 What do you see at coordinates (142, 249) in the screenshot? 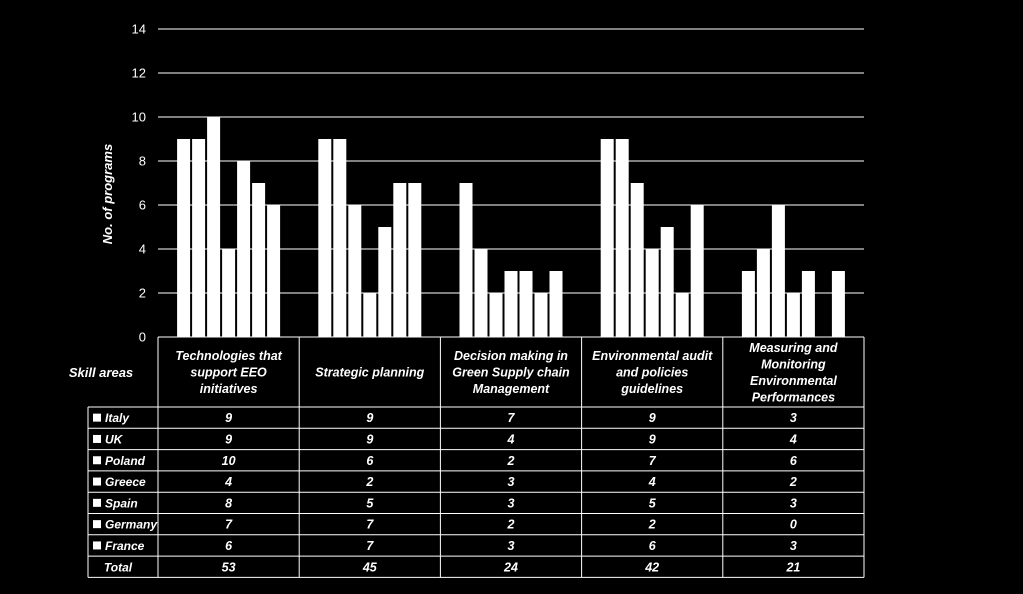
I see `y-tick-label: 4` at bounding box center [142, 249].